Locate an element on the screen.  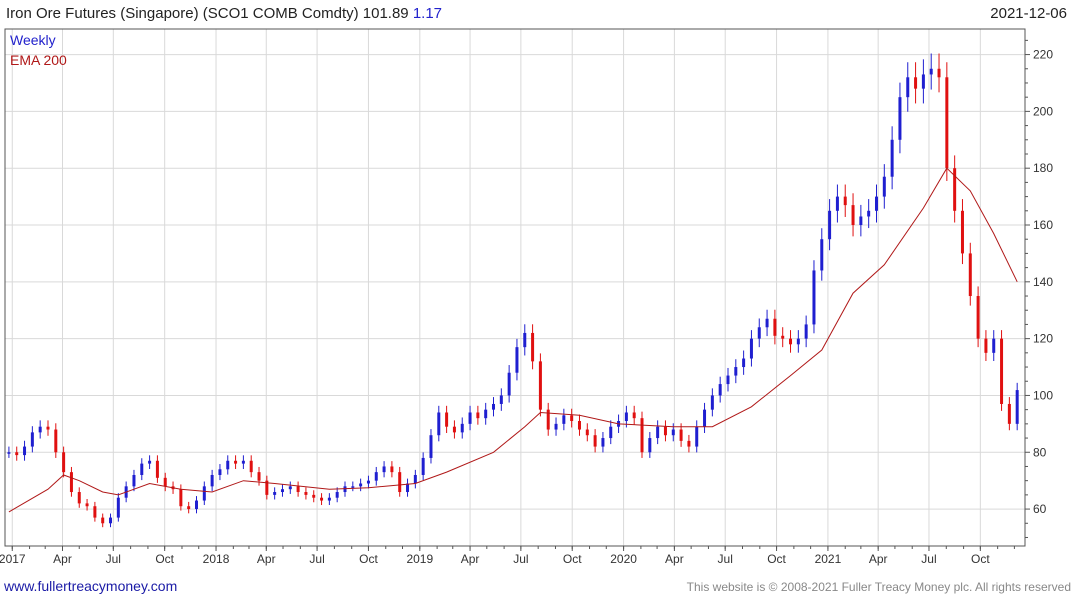
y-tick-label: 140 is located at coordinates (1043, 282).